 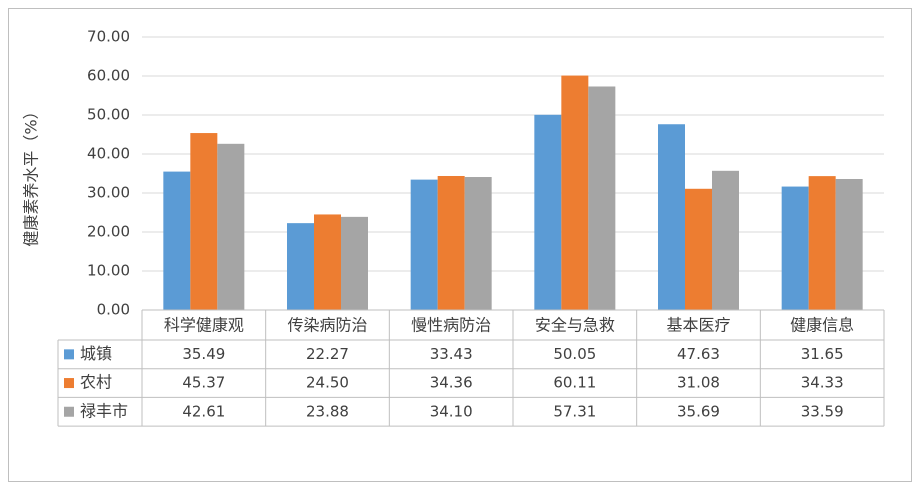 What do you see at coordinates (451, 383) in the screenshot?
I see `table-cell: 34.36` at bounding box center [451, 383].